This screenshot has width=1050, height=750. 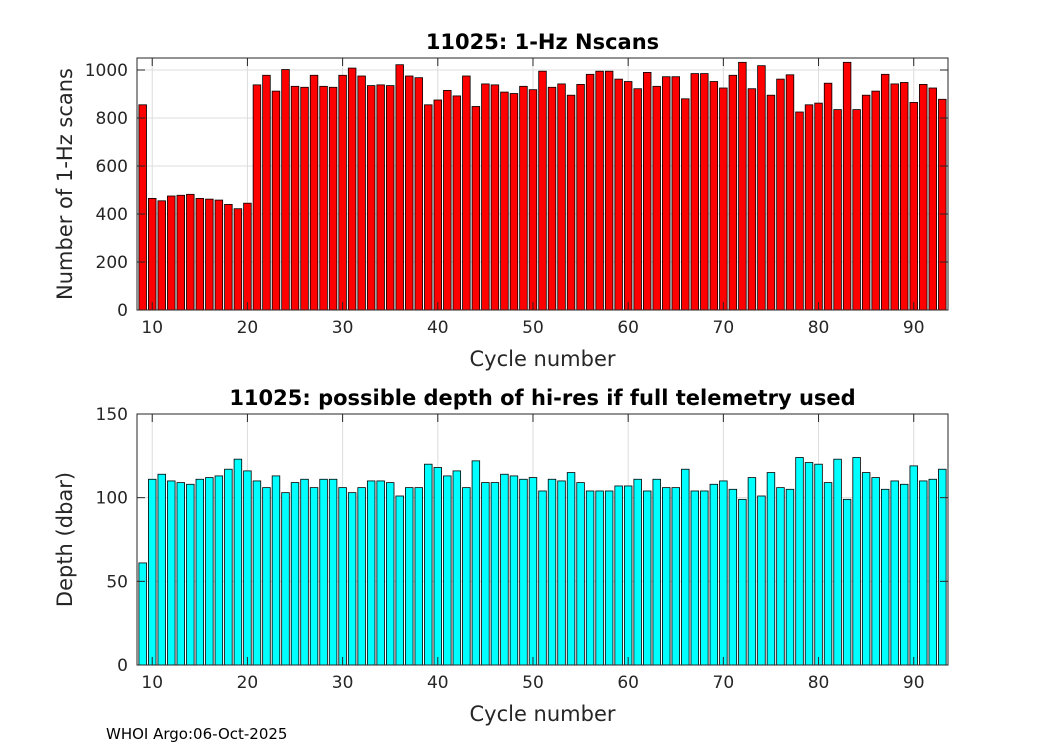 I want to click on y-axis-label: Depth (dbar), so click(x=65, y=539).